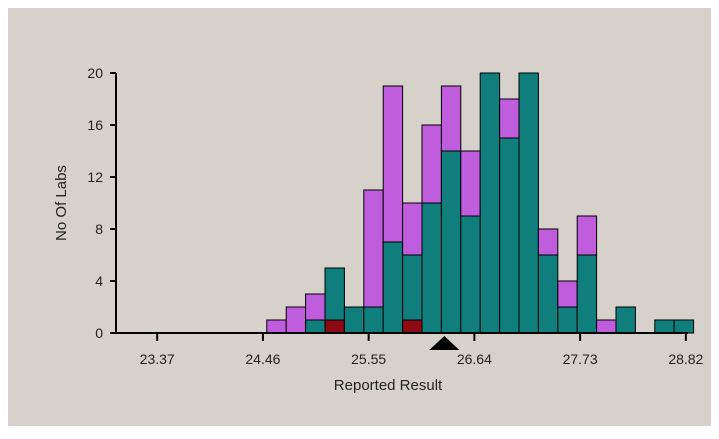  Describe the element at coordinates (474, 359) in the screenshot. I see `x-tick-label-3: 26.64` at that location.